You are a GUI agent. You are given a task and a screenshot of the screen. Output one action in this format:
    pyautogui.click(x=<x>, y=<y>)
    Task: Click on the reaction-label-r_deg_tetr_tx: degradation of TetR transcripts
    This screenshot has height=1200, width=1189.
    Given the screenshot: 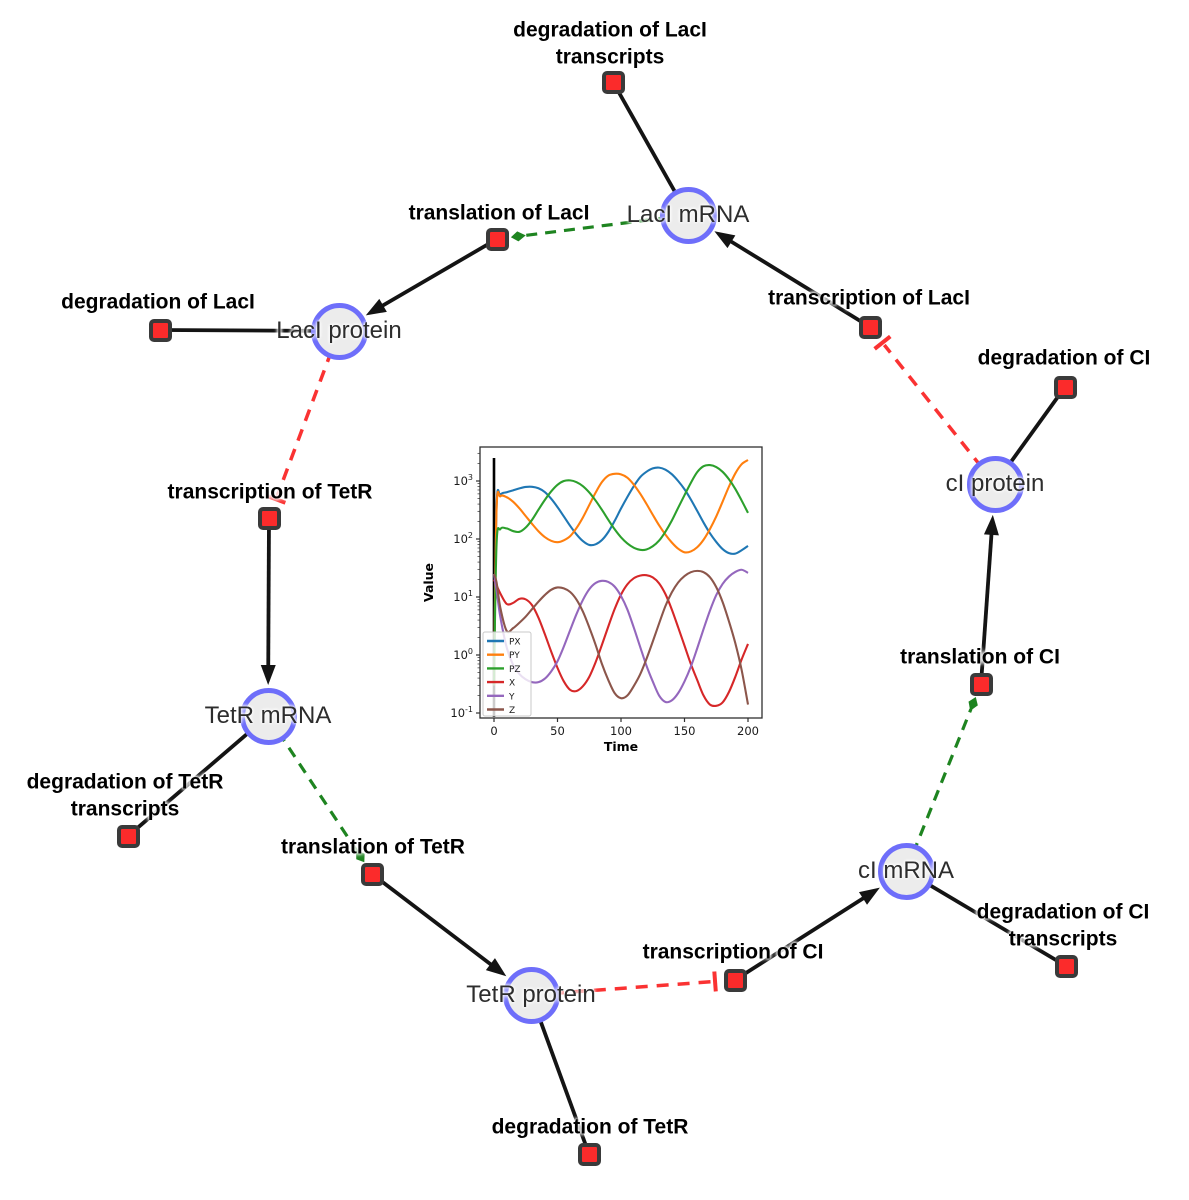 What is the action you would take?
    pyautogui.click(x=125, y=795)
    